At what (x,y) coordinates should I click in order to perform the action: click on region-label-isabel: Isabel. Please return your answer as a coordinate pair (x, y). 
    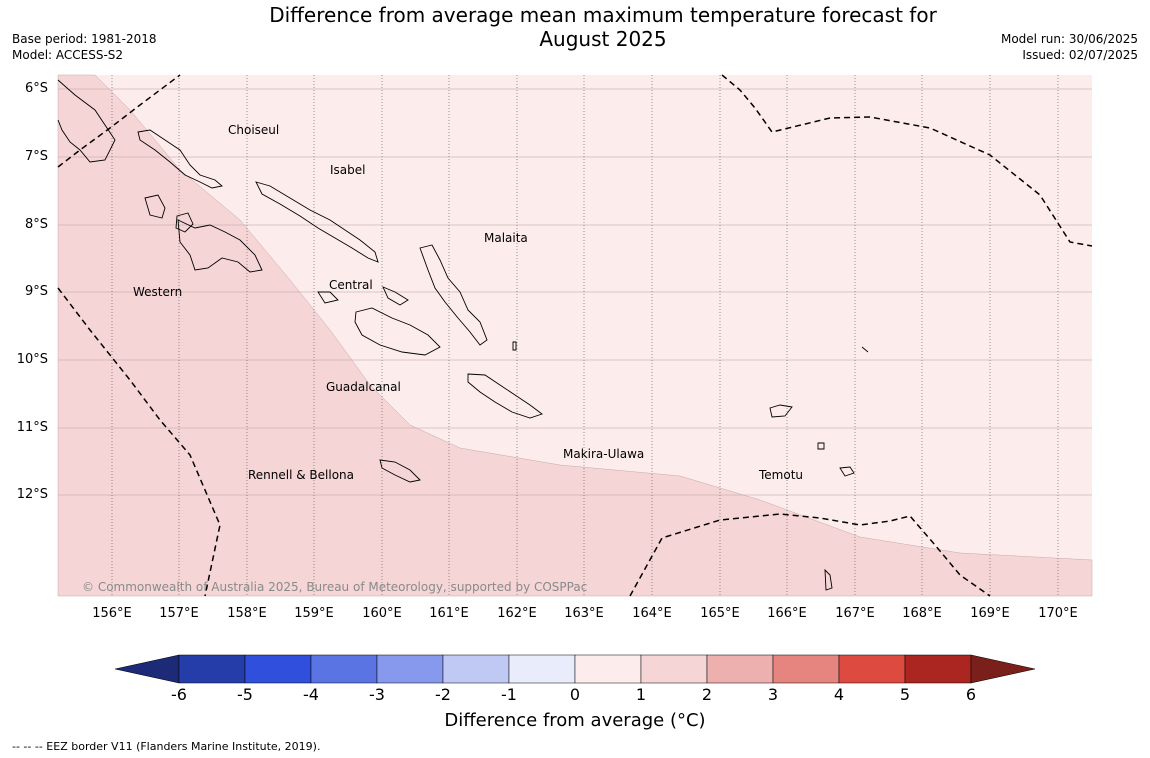
    Looking at the image, I should click on (348, 170).